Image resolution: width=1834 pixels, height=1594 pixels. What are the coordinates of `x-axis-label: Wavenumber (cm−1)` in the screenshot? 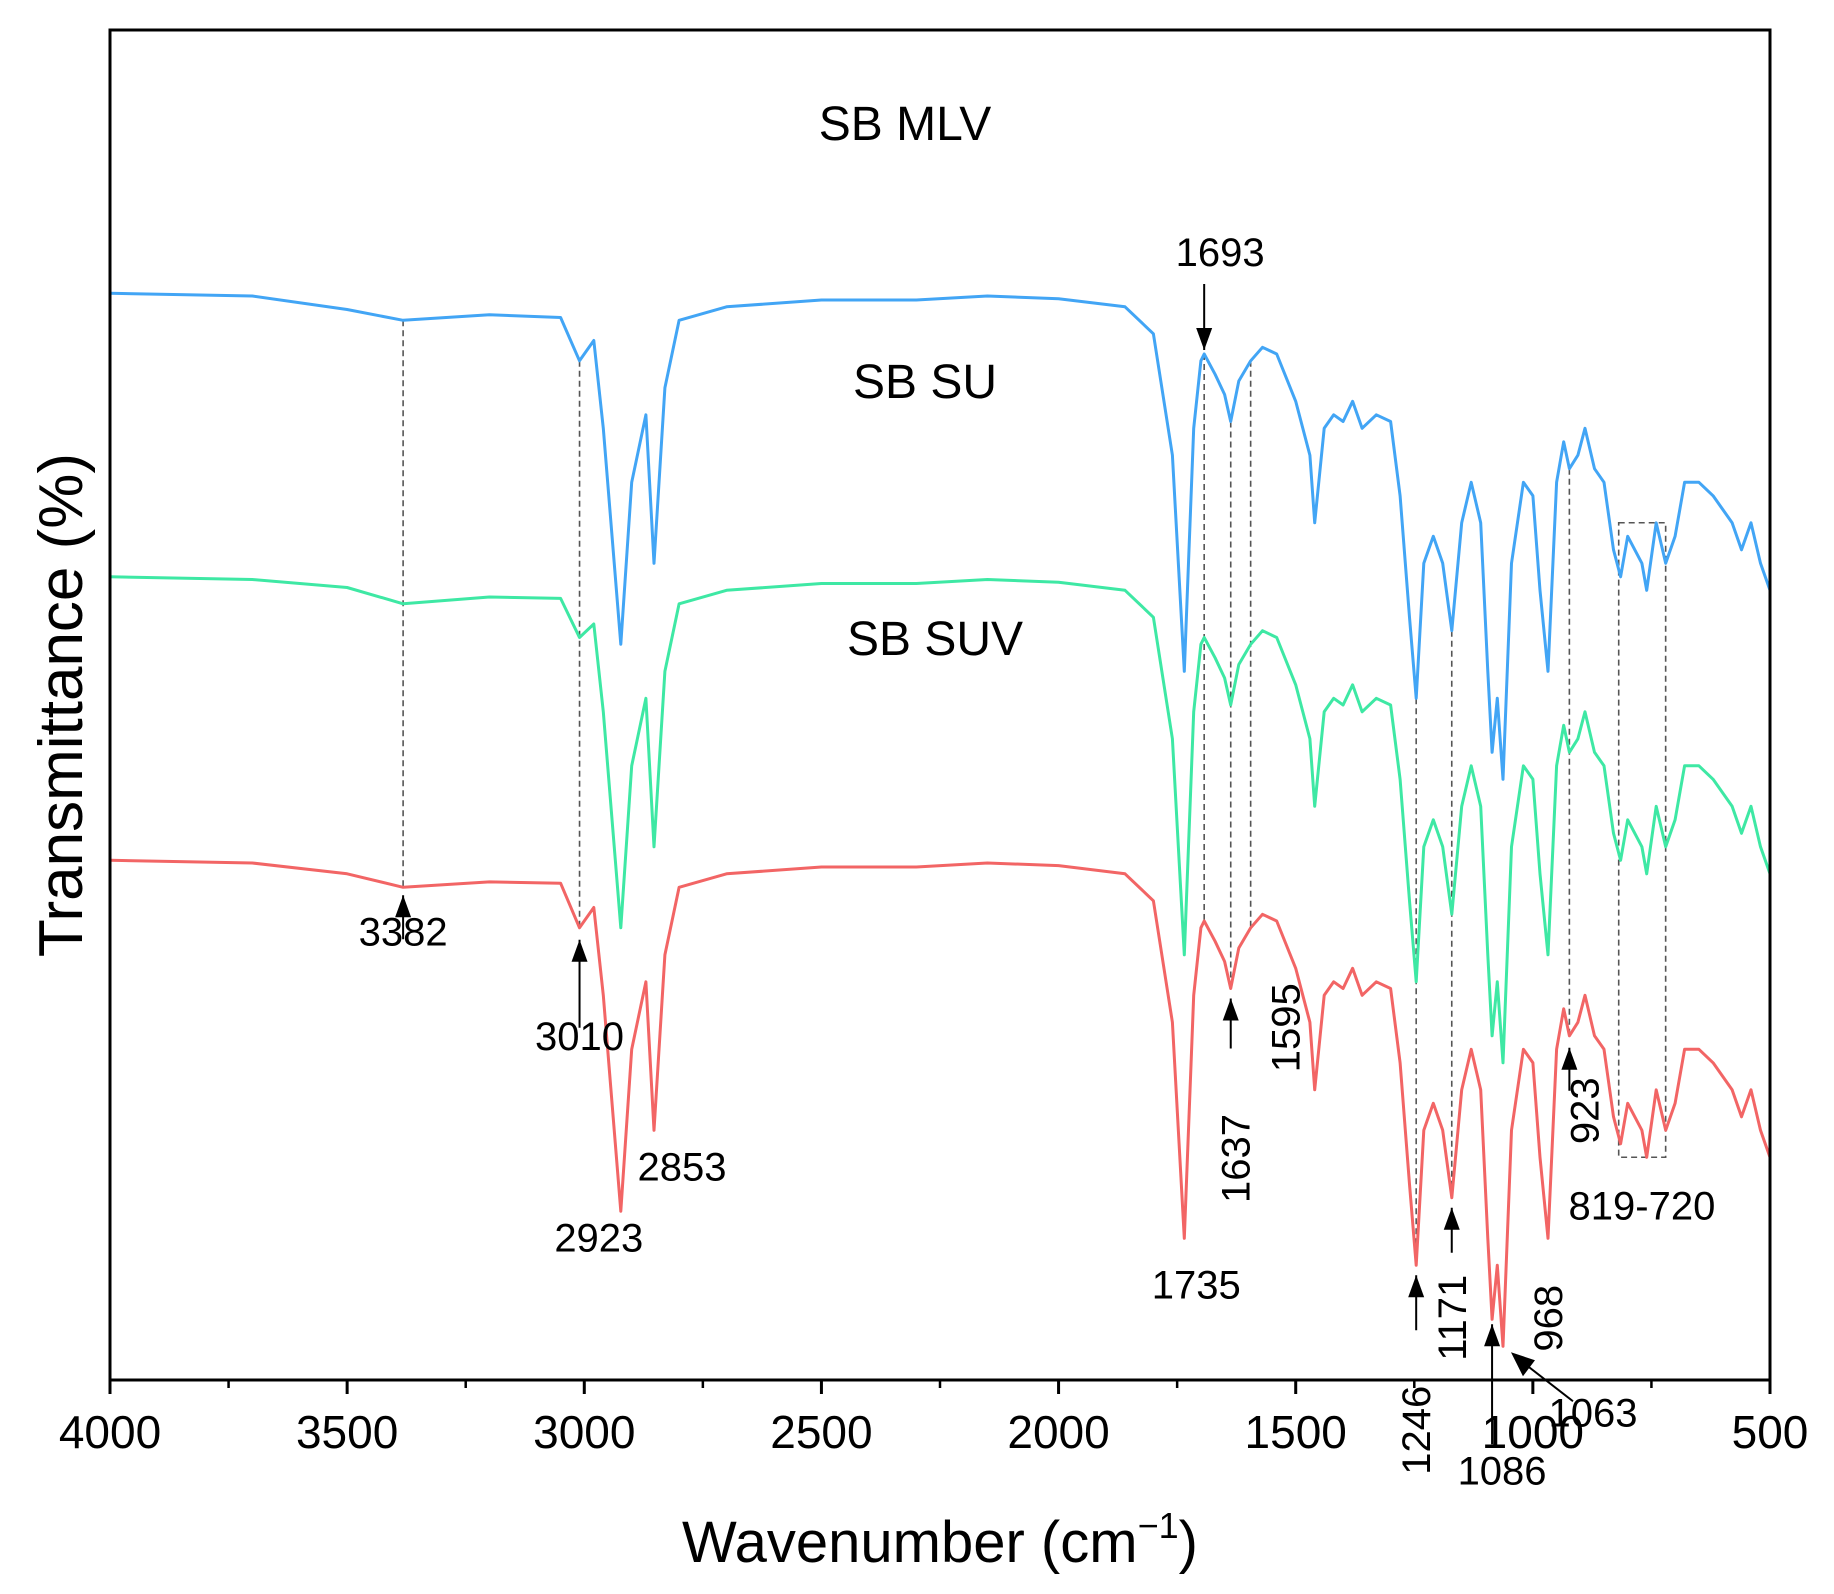 It's located at (940, 1540).